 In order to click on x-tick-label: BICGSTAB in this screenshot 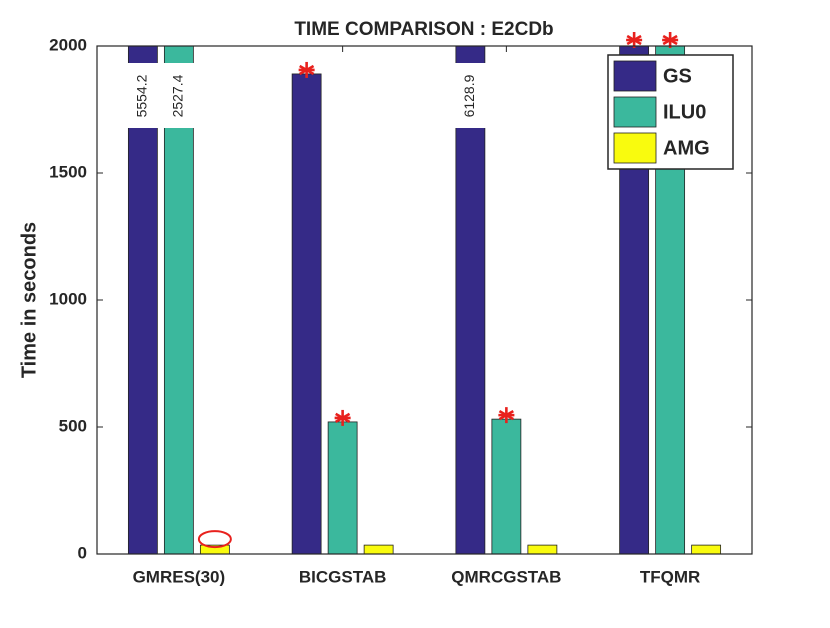, I will do `click(343, 576)`.